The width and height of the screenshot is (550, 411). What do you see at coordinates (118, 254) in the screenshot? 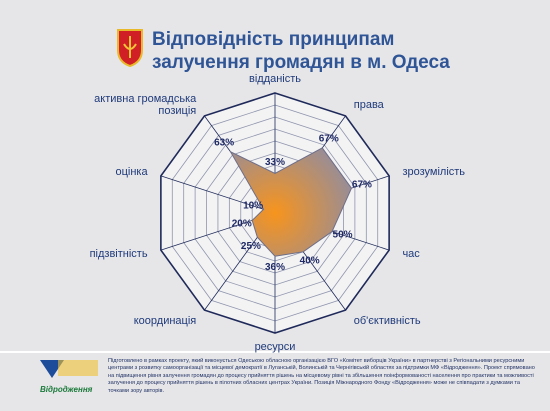
I see `category-label: підзвітність` at bounding box center [118, 254].